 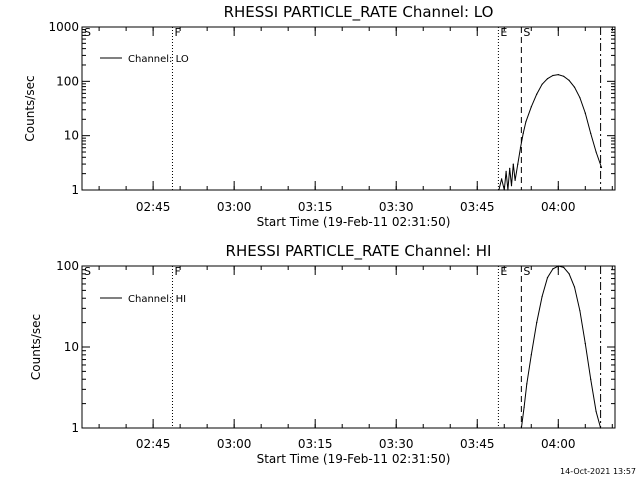 I want to click on legend-entry: Channel: LO, so click(x=158, y=59).